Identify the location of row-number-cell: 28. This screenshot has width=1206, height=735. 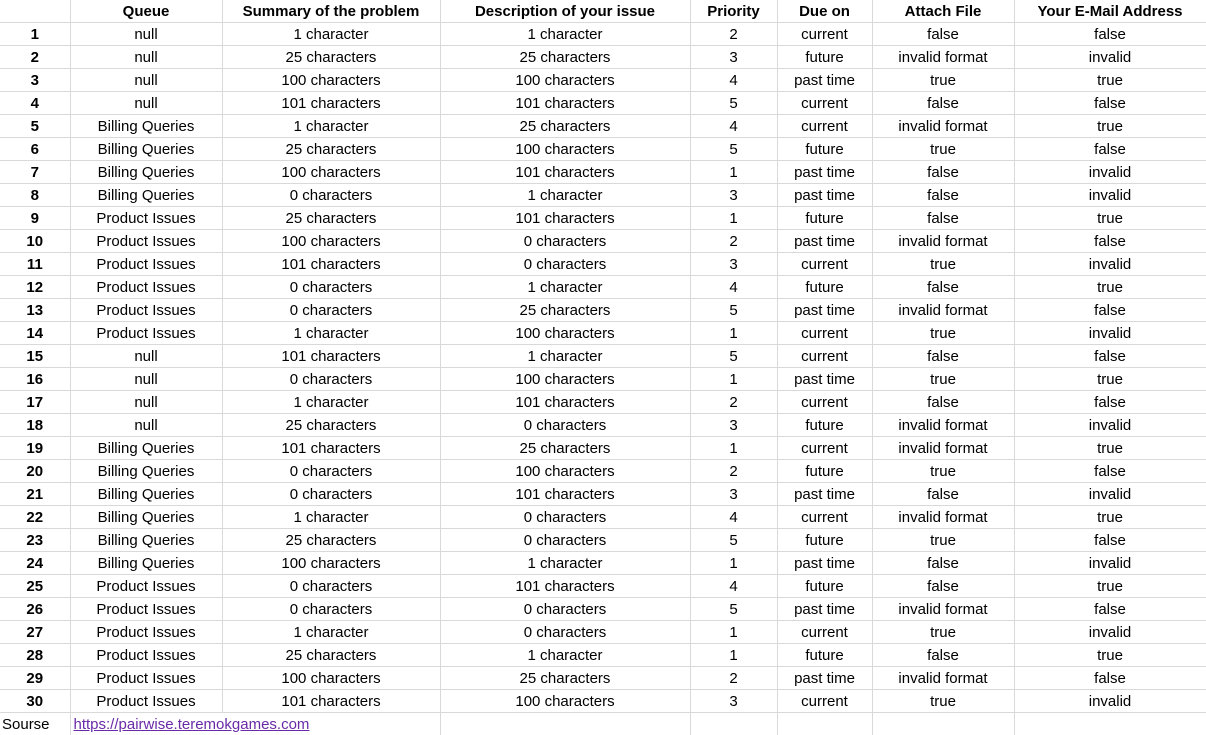
(35, 655).